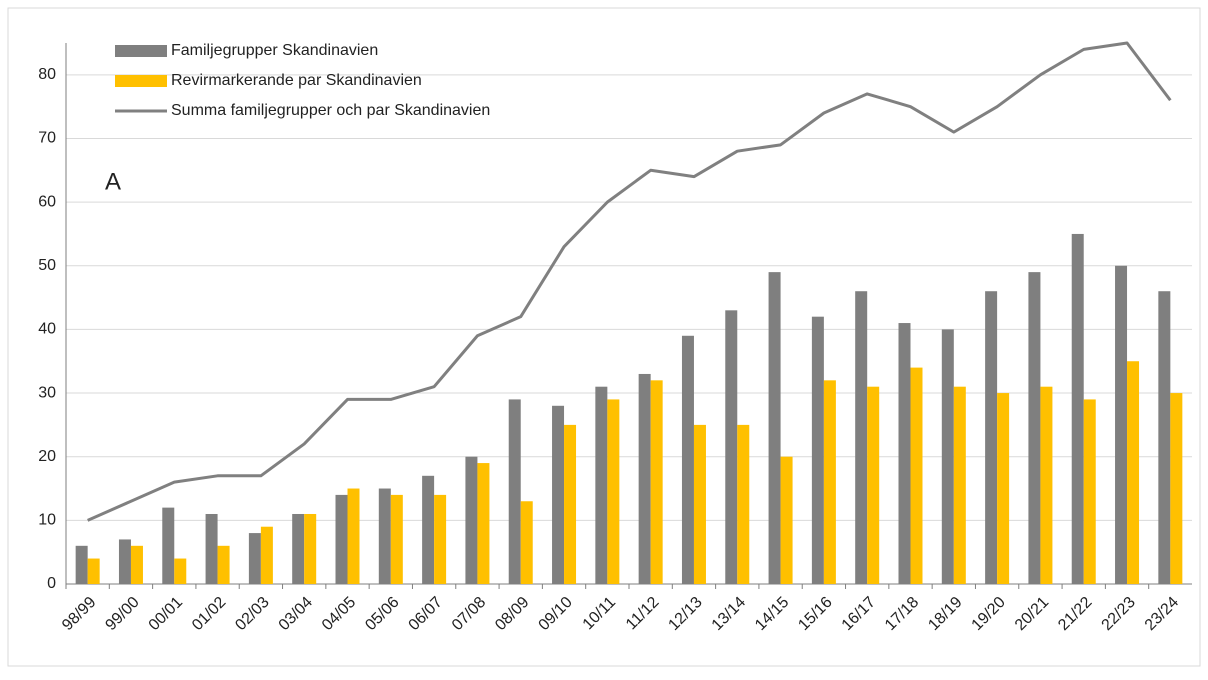 The width and height of the screenshot is (1208, 680). What do you see at coordinates (47, 138) in the screenshot?
I see `y-tick-label: 70` at bounding box center [47, 138].